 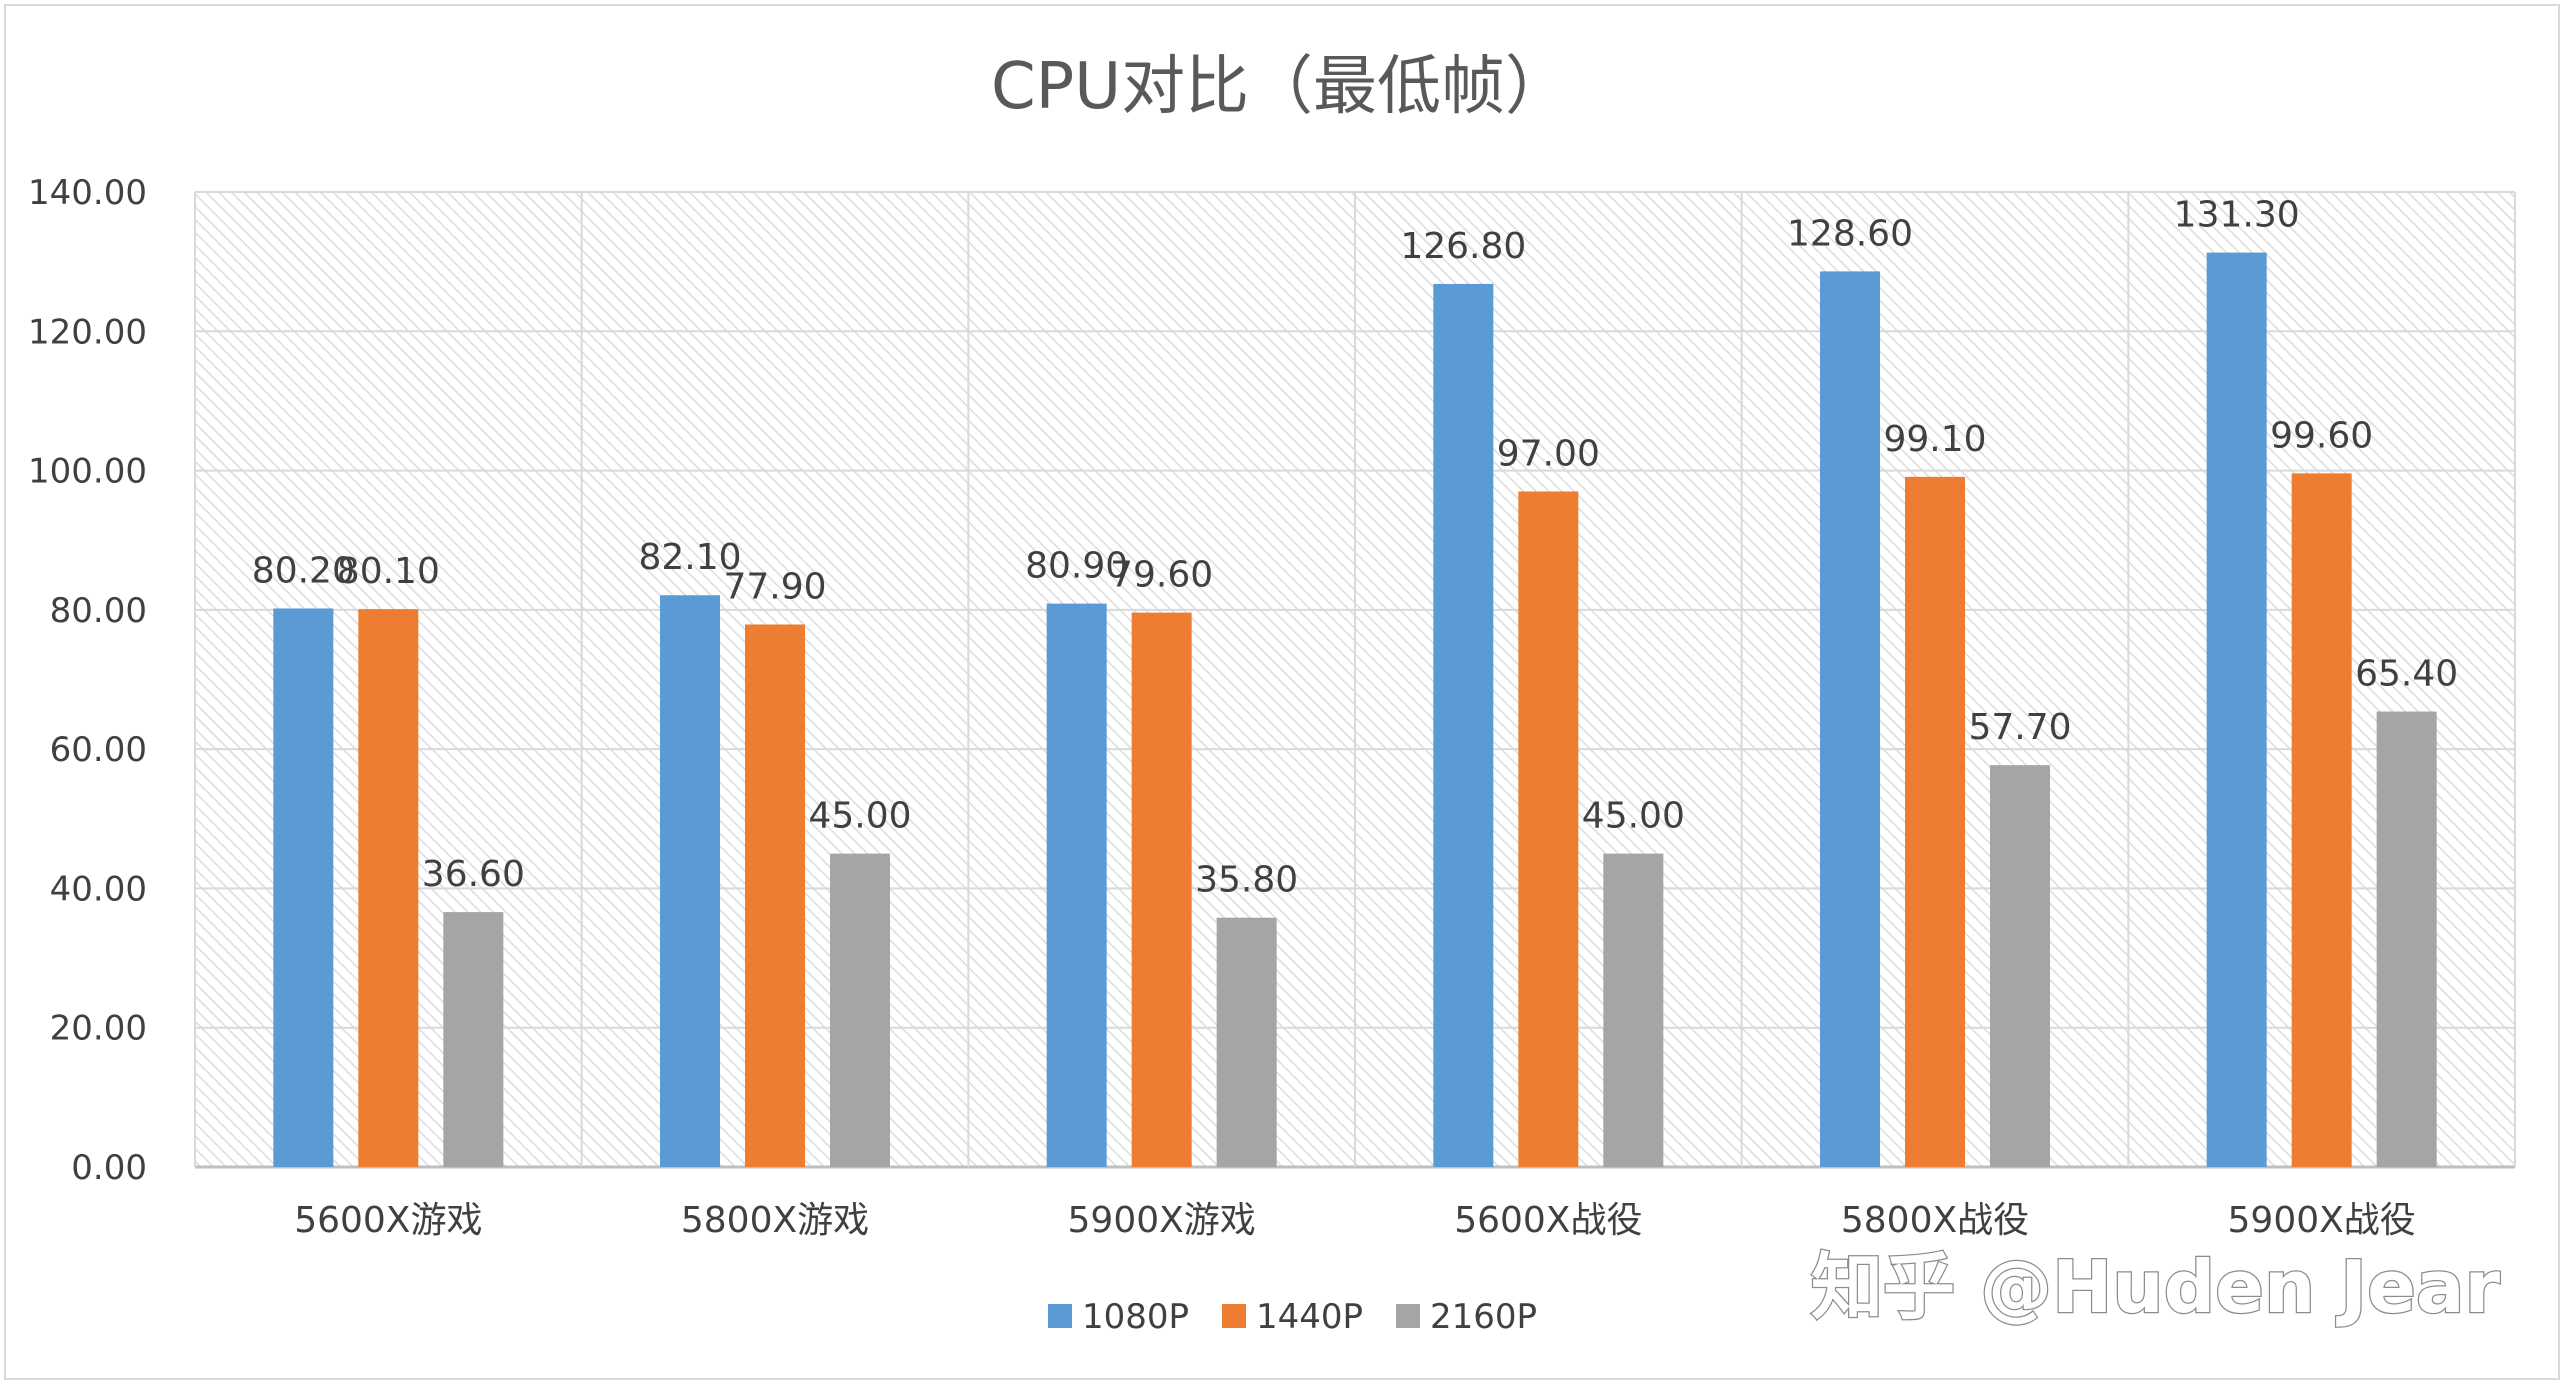 What do you see at coordinates (1633, 1010) in the screenshot?
I see `bar-2160P-5600X战役` at bounding box center [1633, 1010].